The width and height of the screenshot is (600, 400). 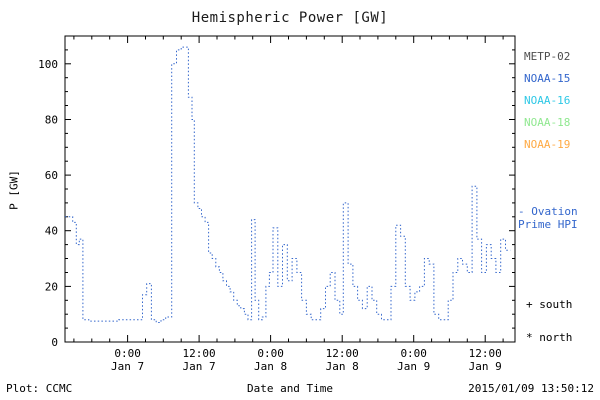 What do you see at coordinates (547, 144) in the screenshot?
I see `legend-item-noaa19: NOAA-19` at bounding box center [547, 144].